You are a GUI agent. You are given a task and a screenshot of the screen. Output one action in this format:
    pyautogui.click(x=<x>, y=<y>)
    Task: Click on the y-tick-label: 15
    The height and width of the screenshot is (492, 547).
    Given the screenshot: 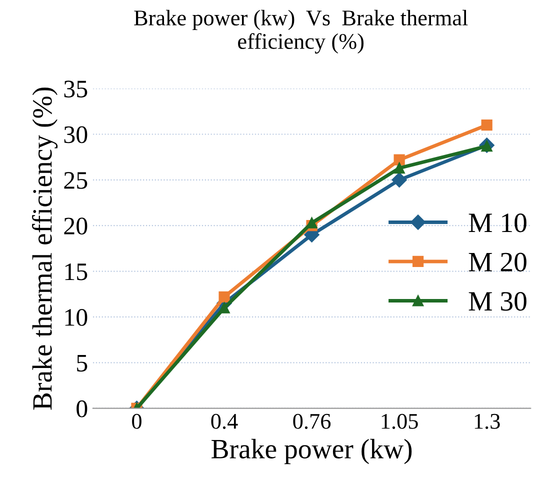 What is the action you would take?
    pyautogui.click(x=76, y=271)
    